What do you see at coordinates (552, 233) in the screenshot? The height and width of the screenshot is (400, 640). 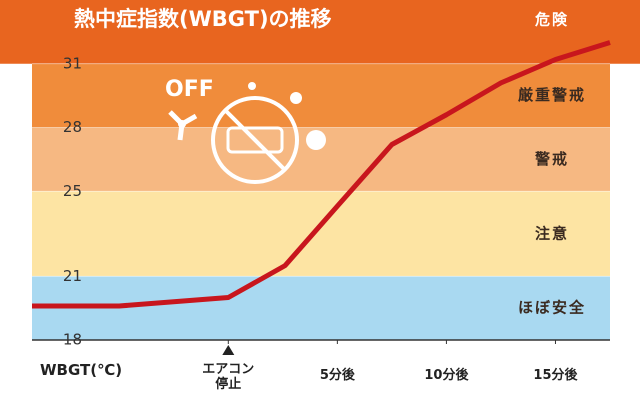 I see `band-label: 注意` at bounding box center [552, 233].